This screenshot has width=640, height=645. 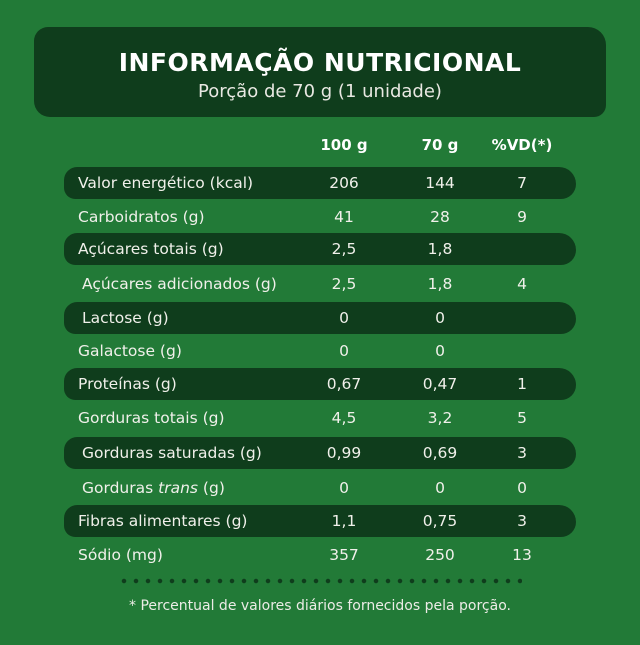 What do you see at coordinates (440, 555) in the screenshot?
I see `value-70g: 250` at bounding box center [440, 555].